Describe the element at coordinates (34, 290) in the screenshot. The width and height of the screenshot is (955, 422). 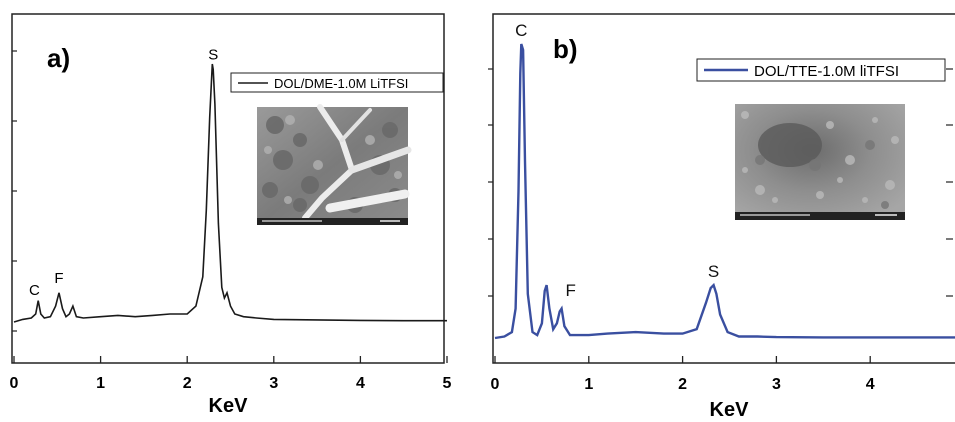
I see `panel-a-peak-label-c: C` at that location.